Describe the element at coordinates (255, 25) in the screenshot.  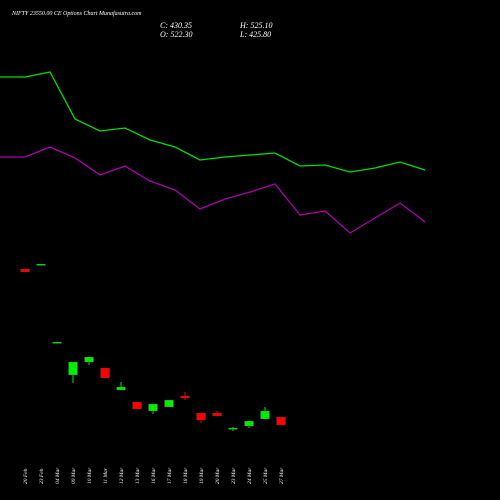
I see `stat-high: H: 525.10` at that location.